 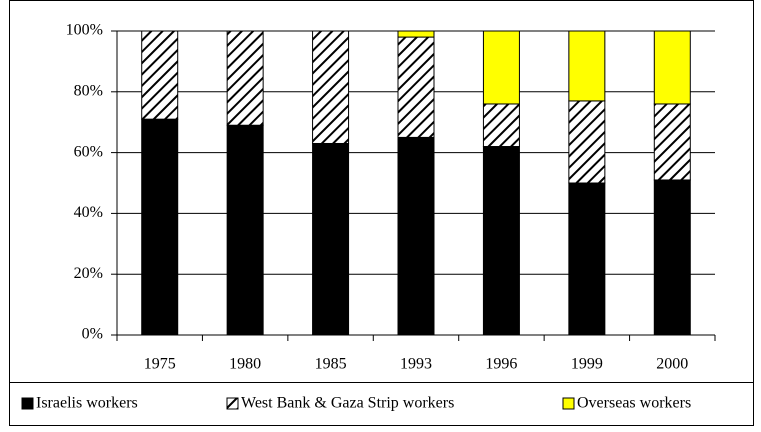 What do you see at coordinates (501, 364) in the screenshot?
I see `x-tick-label: 1996` at bounding box center [501, 364].